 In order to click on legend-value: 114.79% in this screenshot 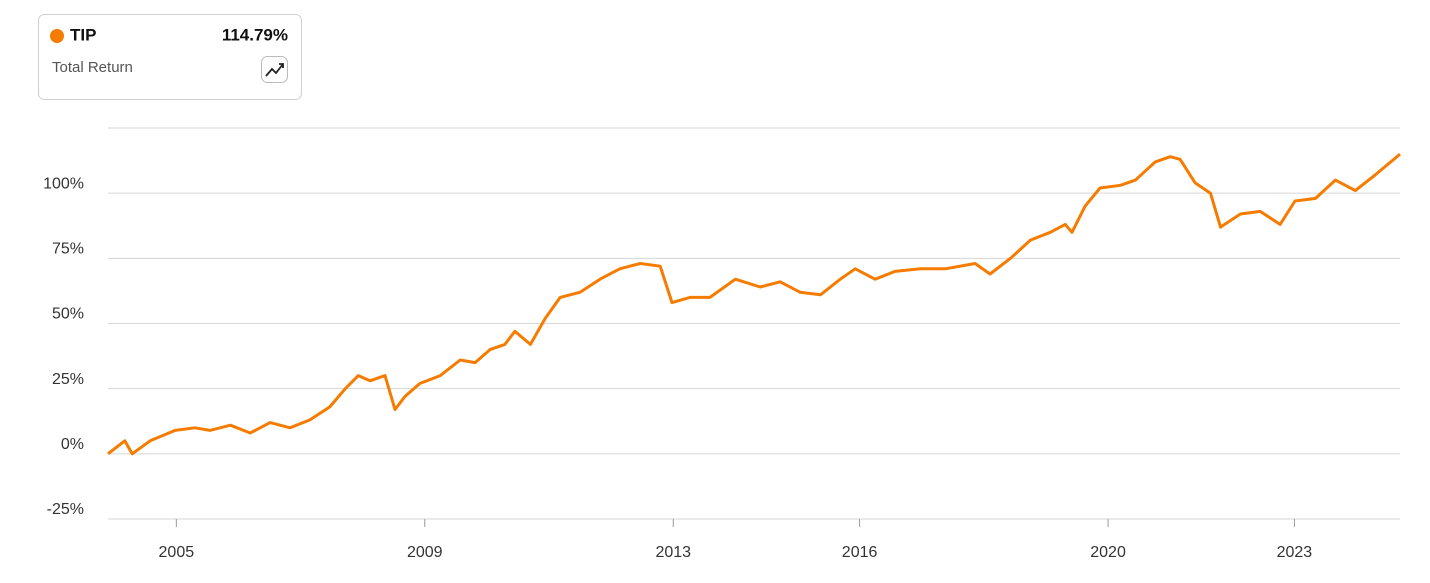, I will do `click(255, 34)`.